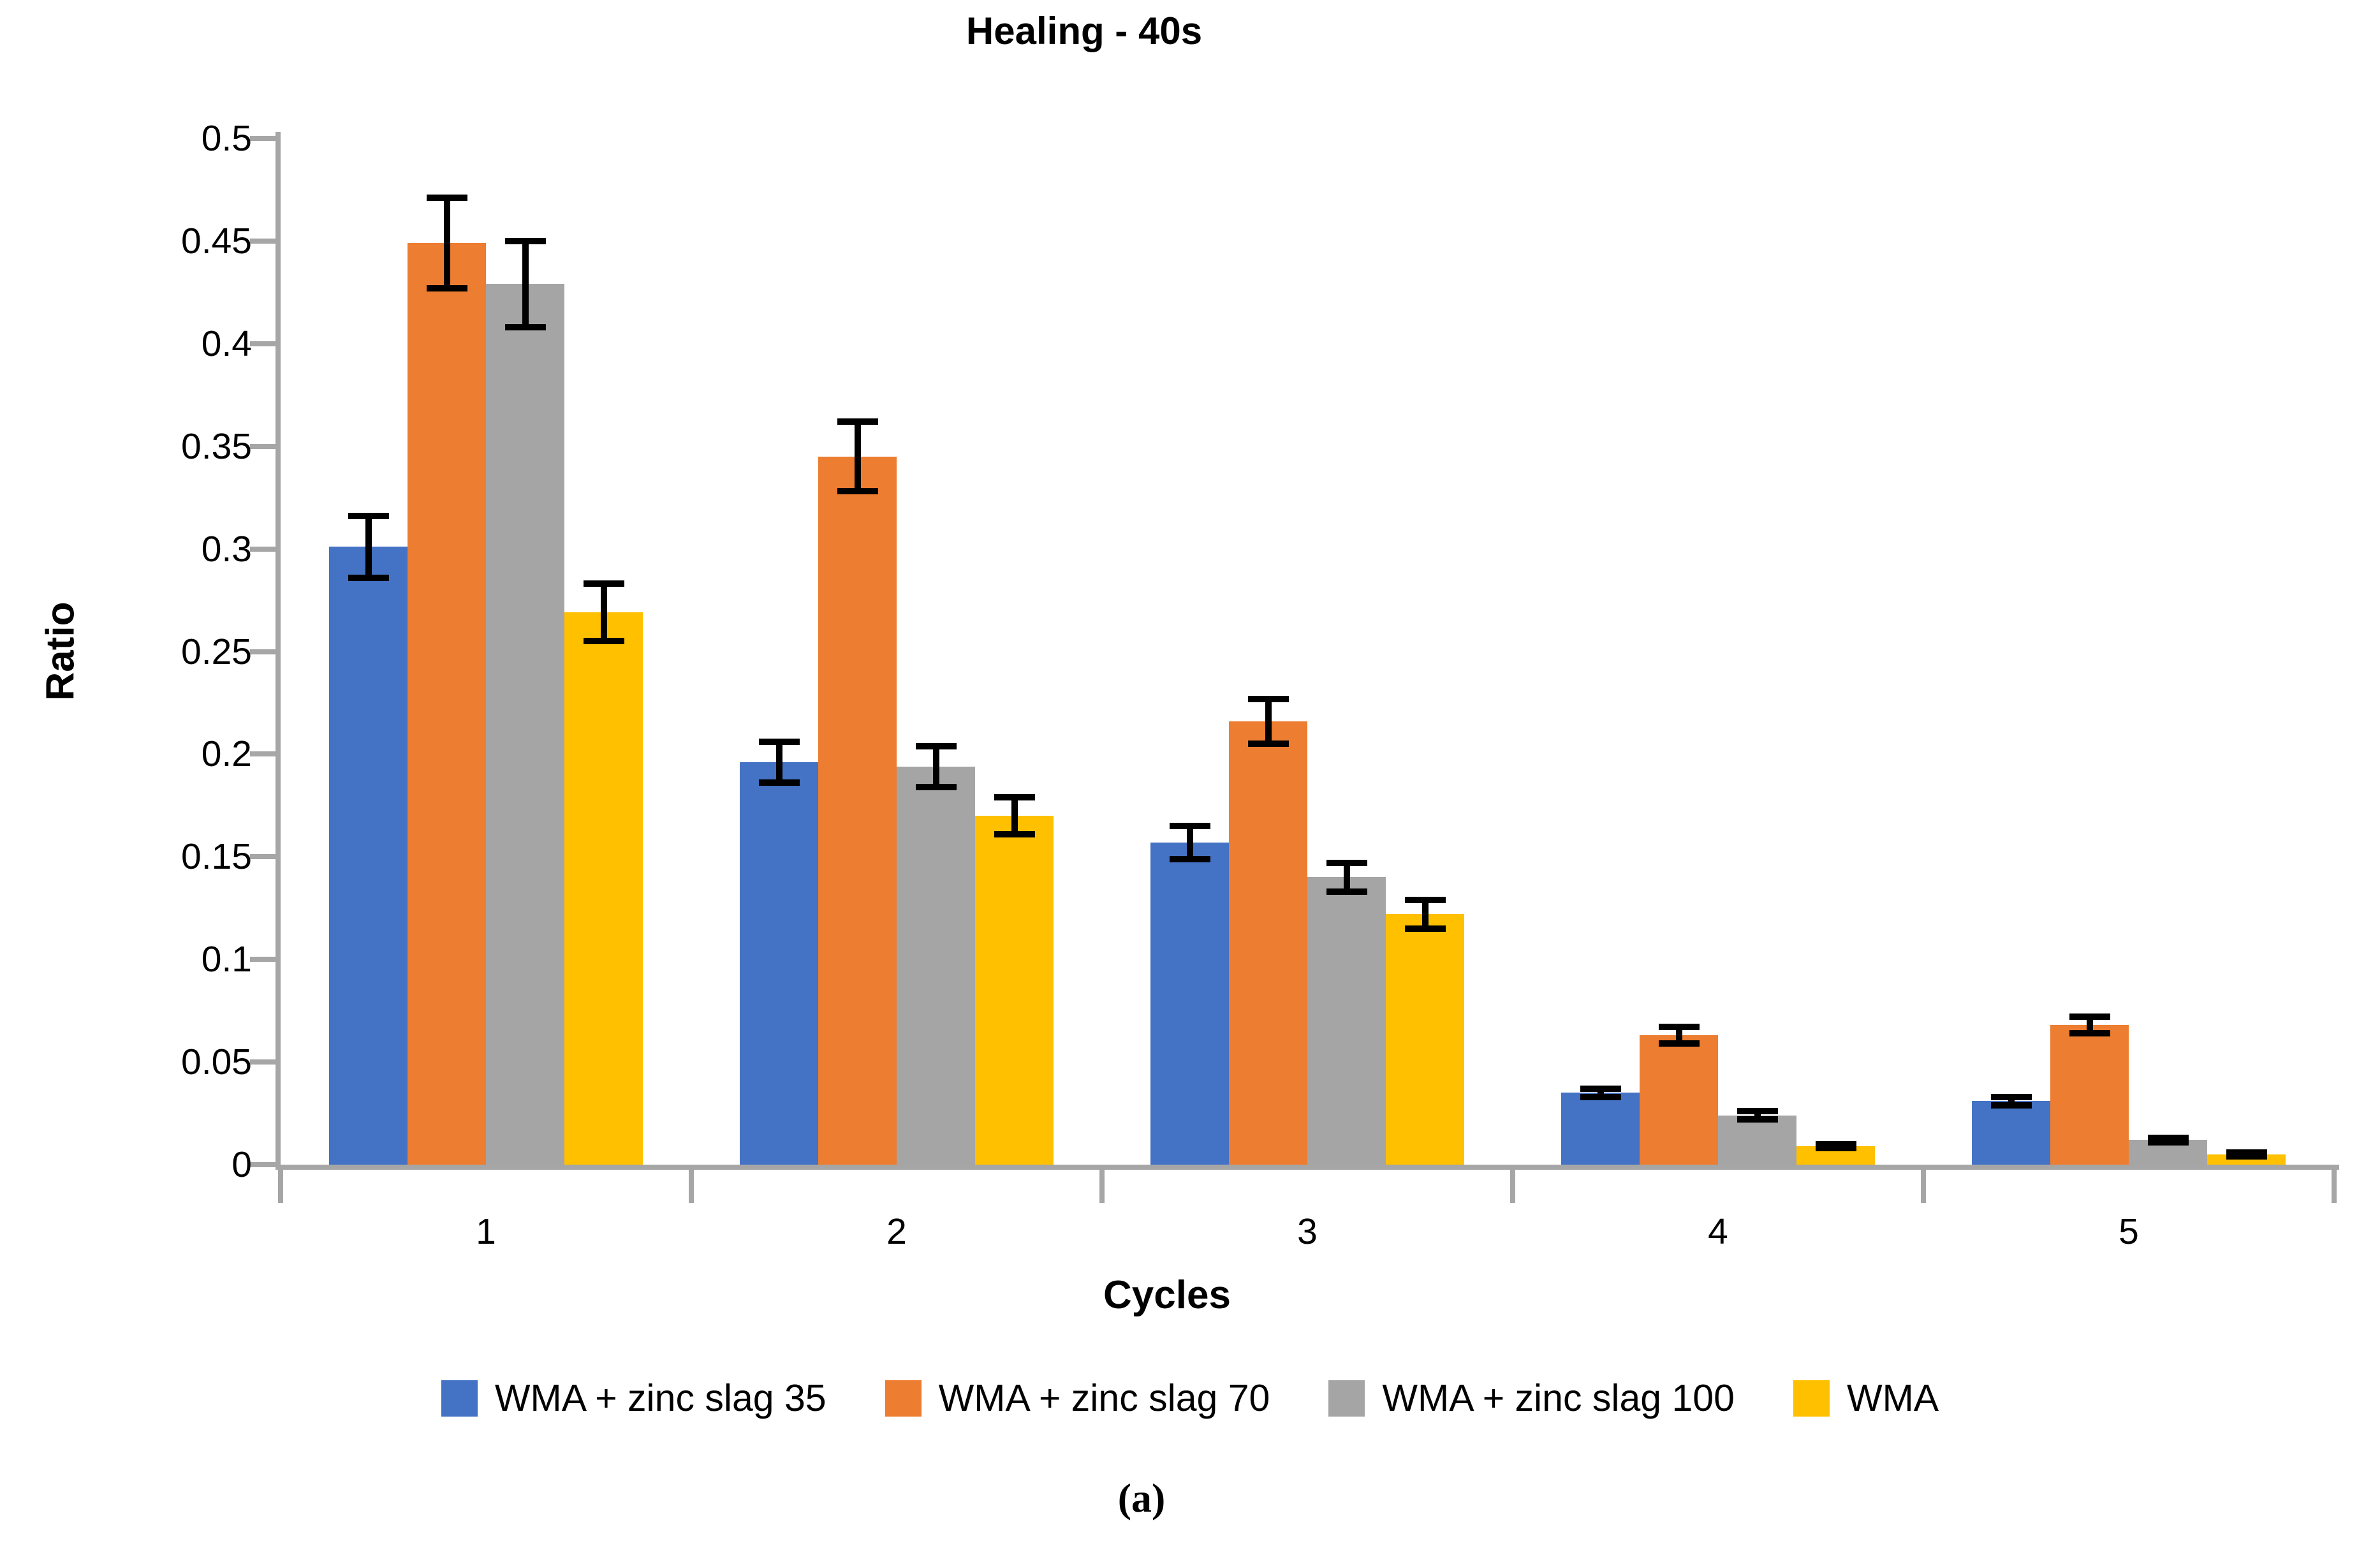 The height and width of the screenshot is (1555, 2380). I want to click on y-tick-label: 0.45, so click(216, 241).